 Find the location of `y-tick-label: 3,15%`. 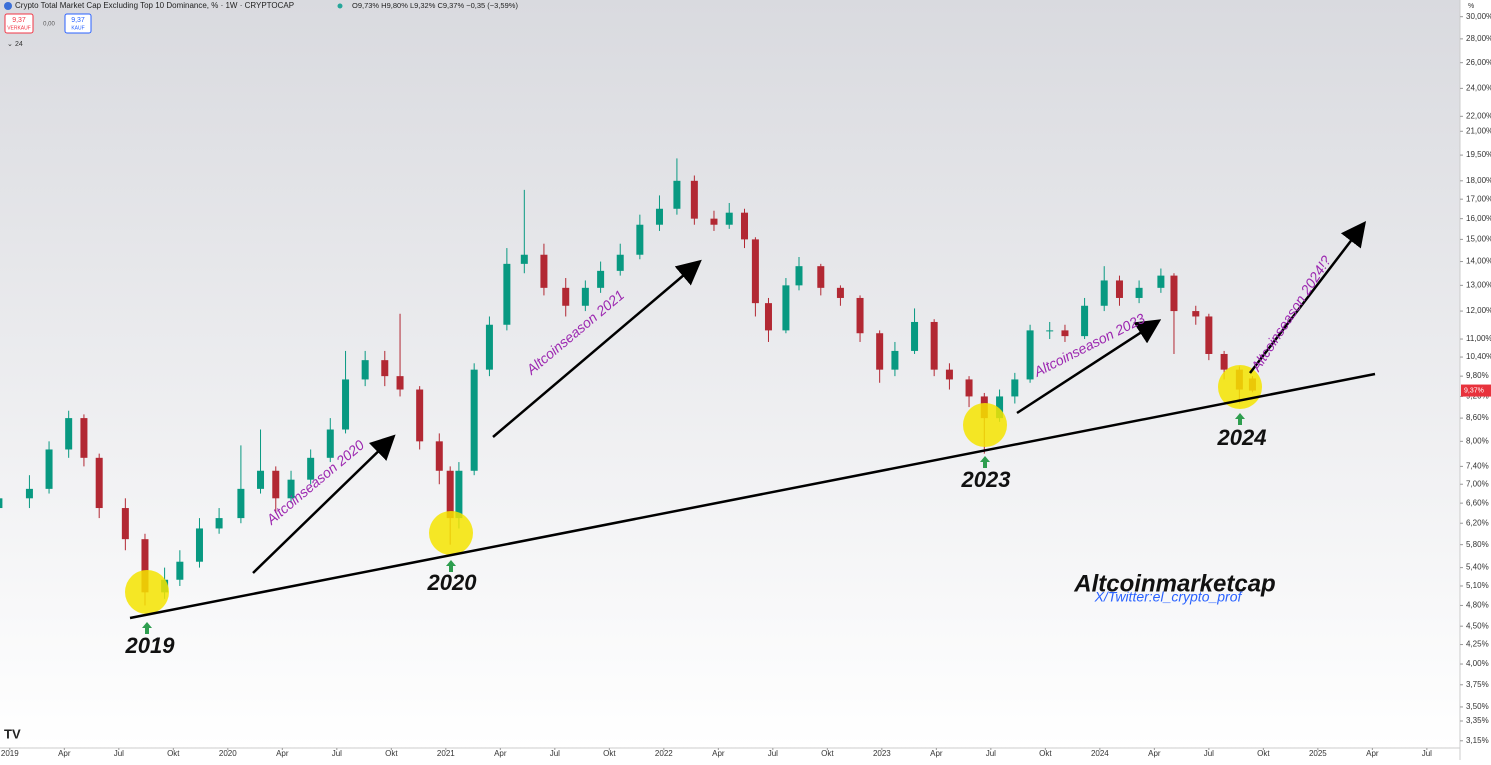

y-tick-label: 3,15% is located at coordinates (1477, 740).